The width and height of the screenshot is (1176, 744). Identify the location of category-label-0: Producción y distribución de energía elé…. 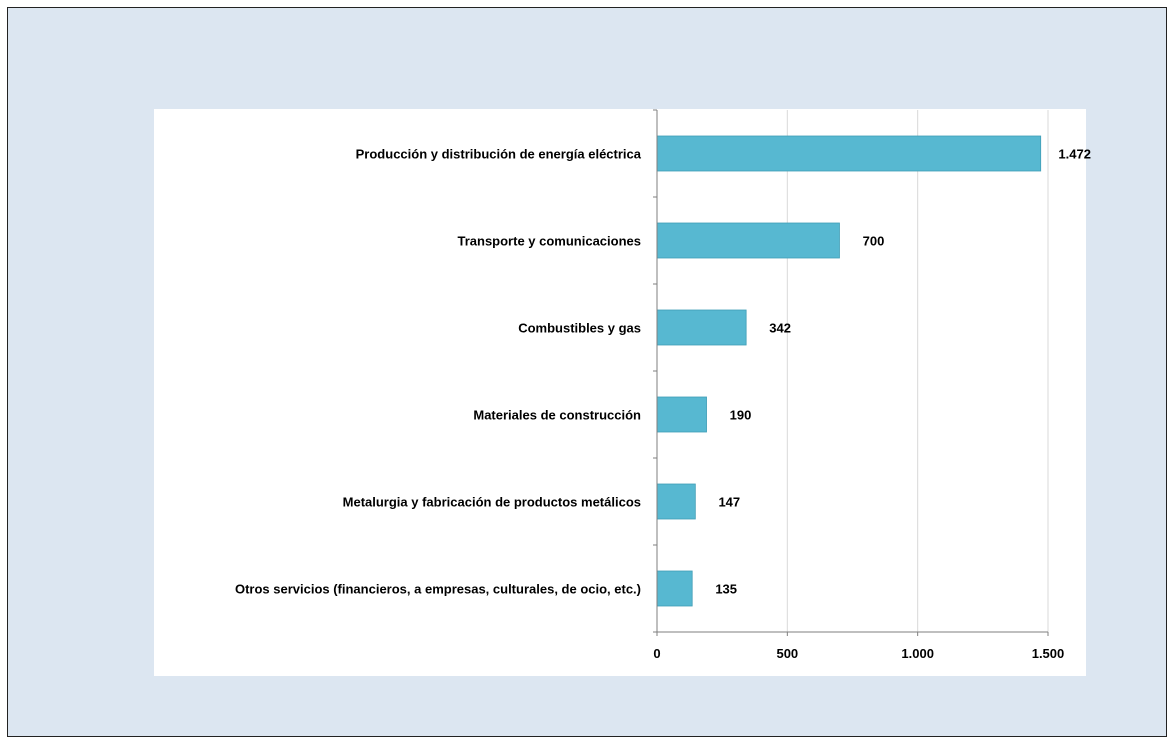
(499, 154).